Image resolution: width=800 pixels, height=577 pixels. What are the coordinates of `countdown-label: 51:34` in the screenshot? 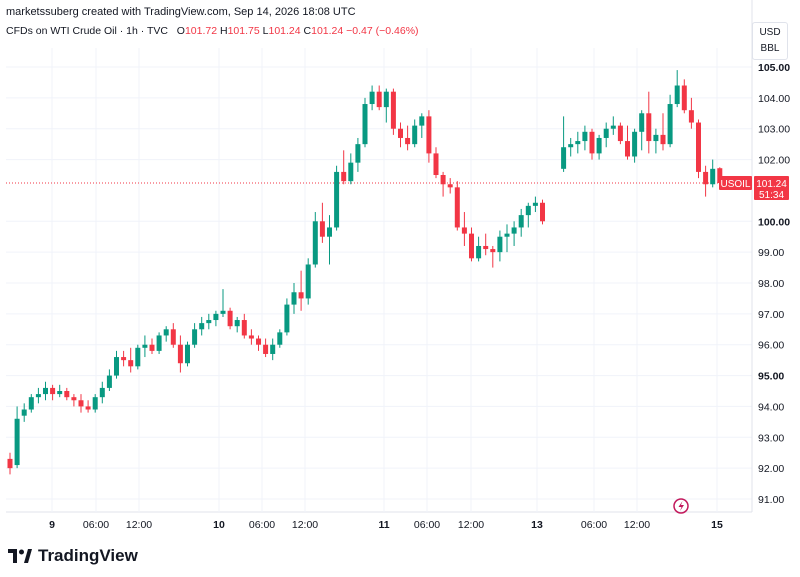 It's located at (771, 195).